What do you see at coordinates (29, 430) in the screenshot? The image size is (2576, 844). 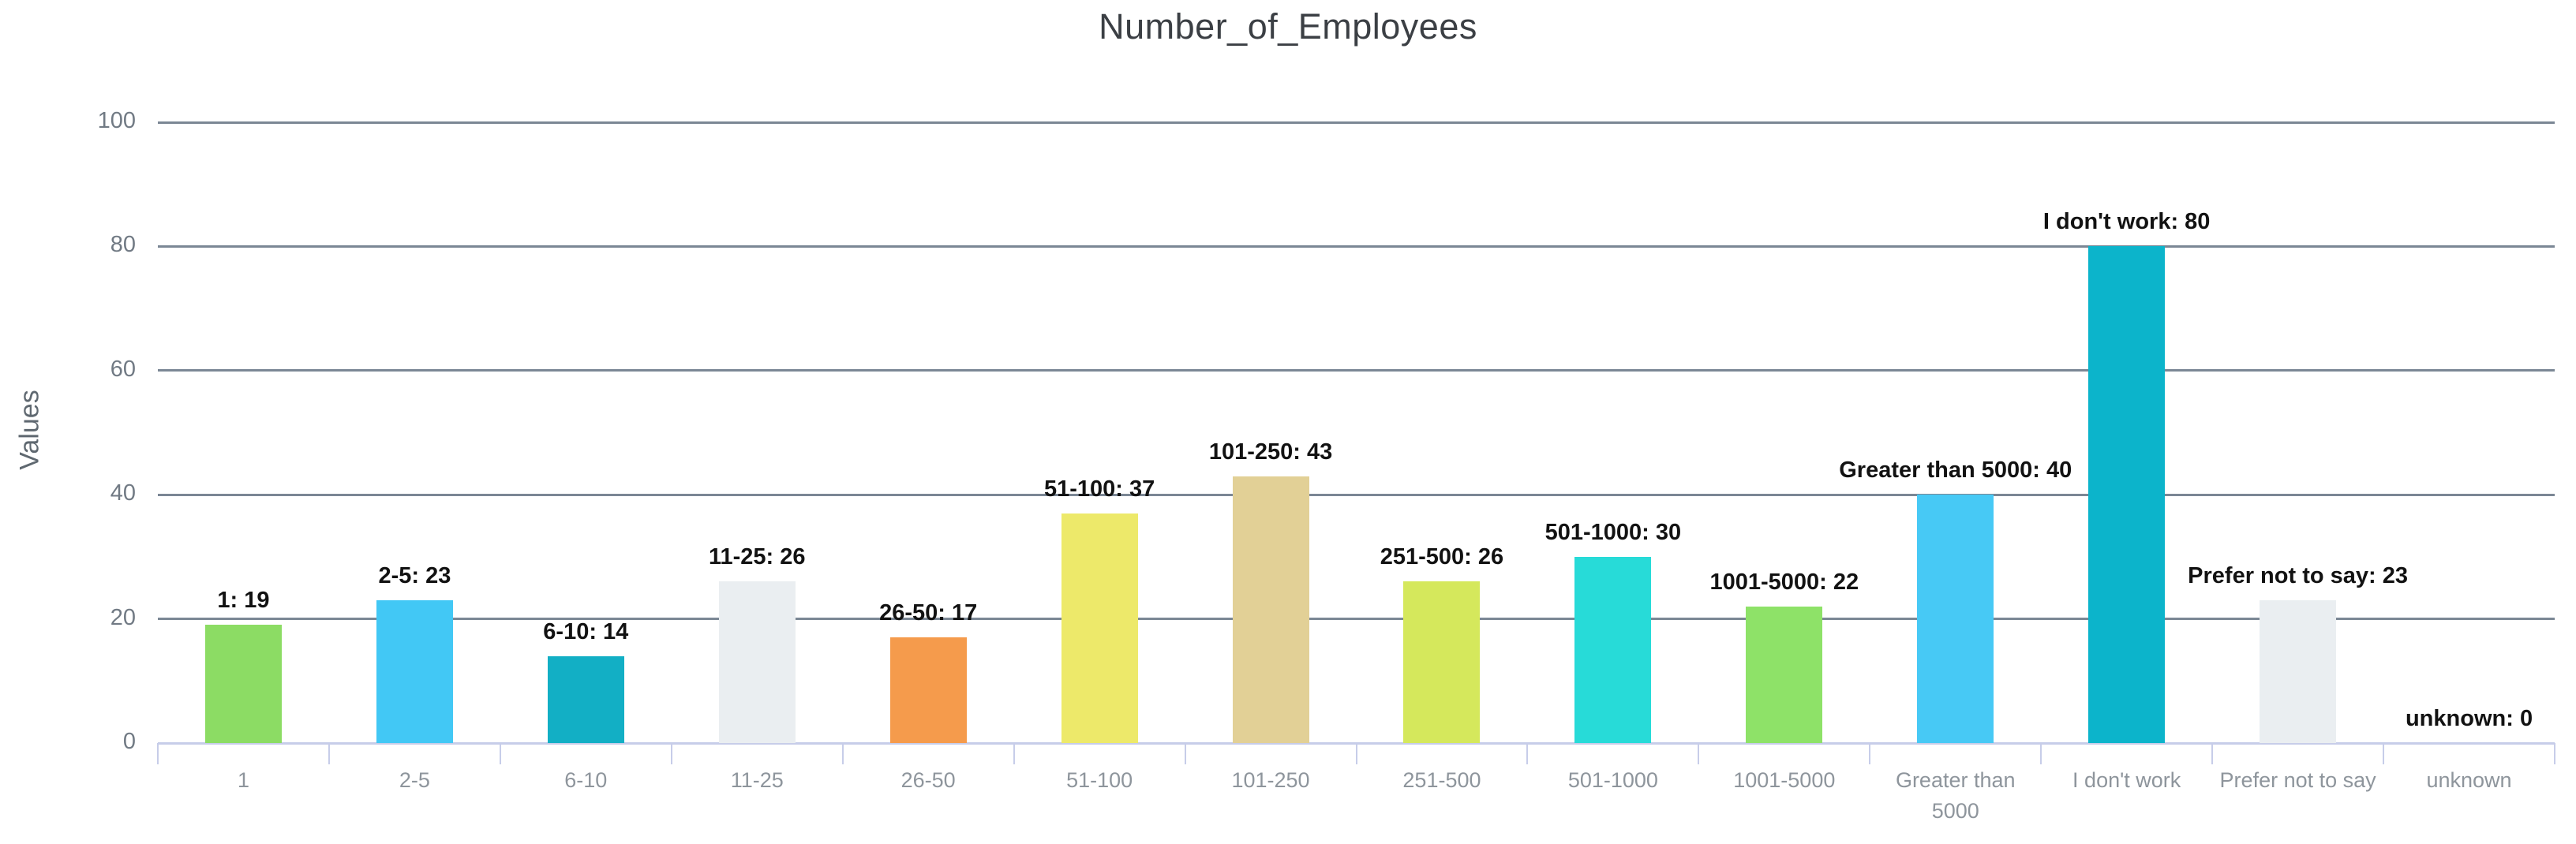 I see `y-axis-title: Values` at bounding box center [29, 430].